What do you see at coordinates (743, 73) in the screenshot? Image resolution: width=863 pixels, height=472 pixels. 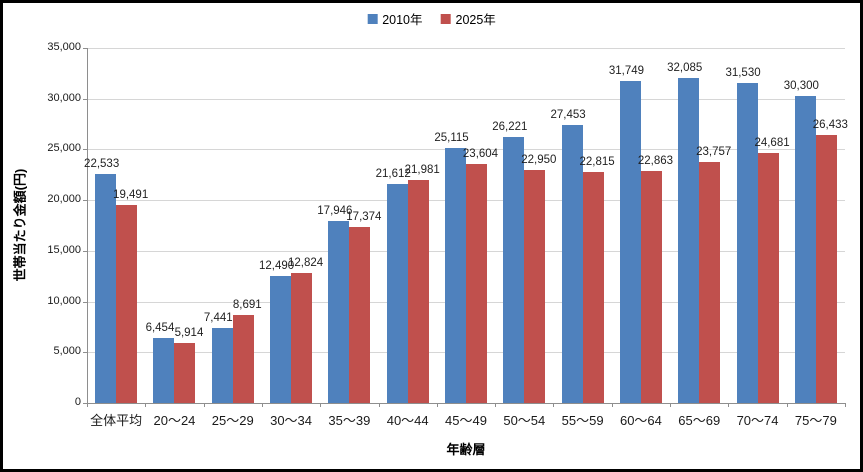 I see `value-label: 31,530` at bounding box center [743, 73].